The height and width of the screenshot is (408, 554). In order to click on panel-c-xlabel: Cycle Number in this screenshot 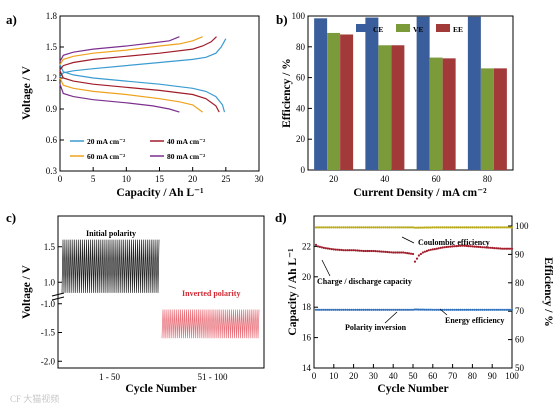, I will do `click(160, 389)`.